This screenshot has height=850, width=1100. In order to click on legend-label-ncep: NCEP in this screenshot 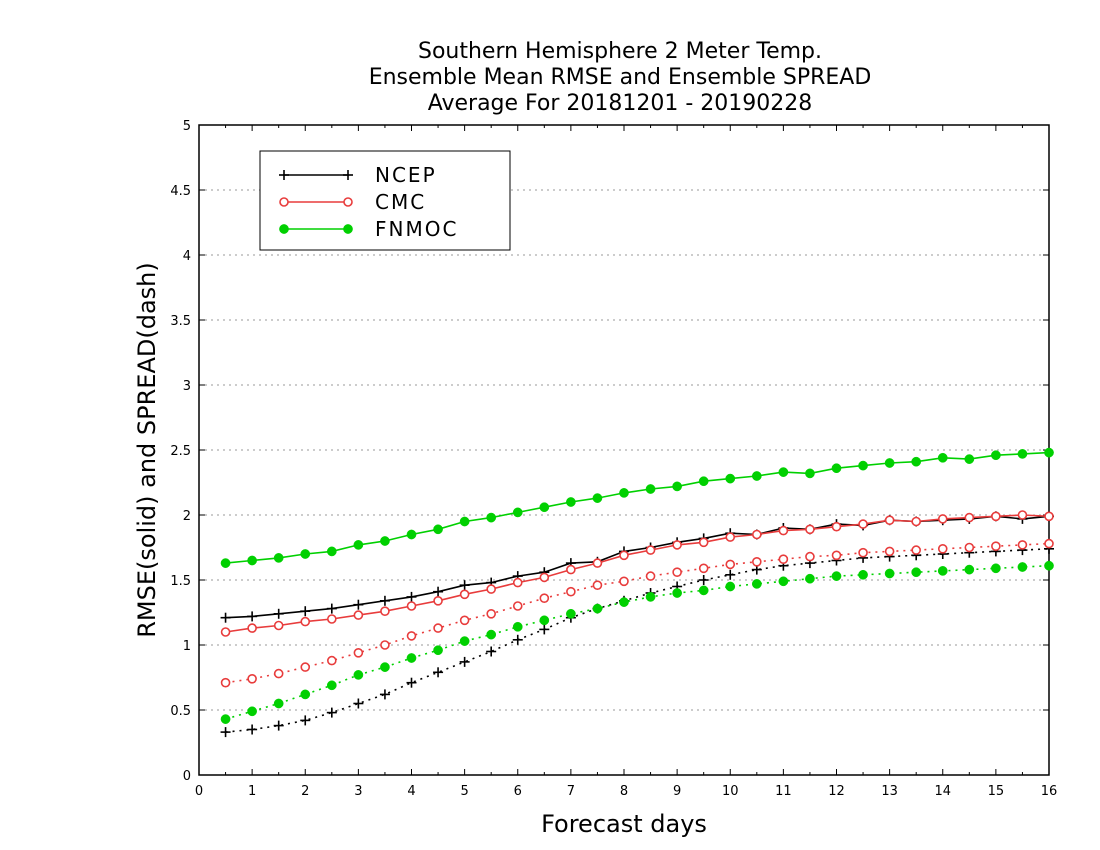, I will do `click(406, 175)`.